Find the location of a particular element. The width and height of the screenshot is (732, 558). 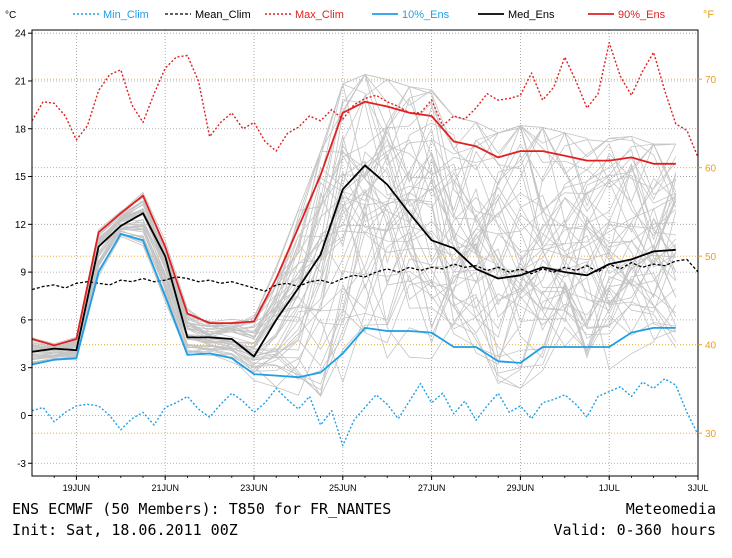

f-tick-label: 70 is located at coordinates (711, 80).